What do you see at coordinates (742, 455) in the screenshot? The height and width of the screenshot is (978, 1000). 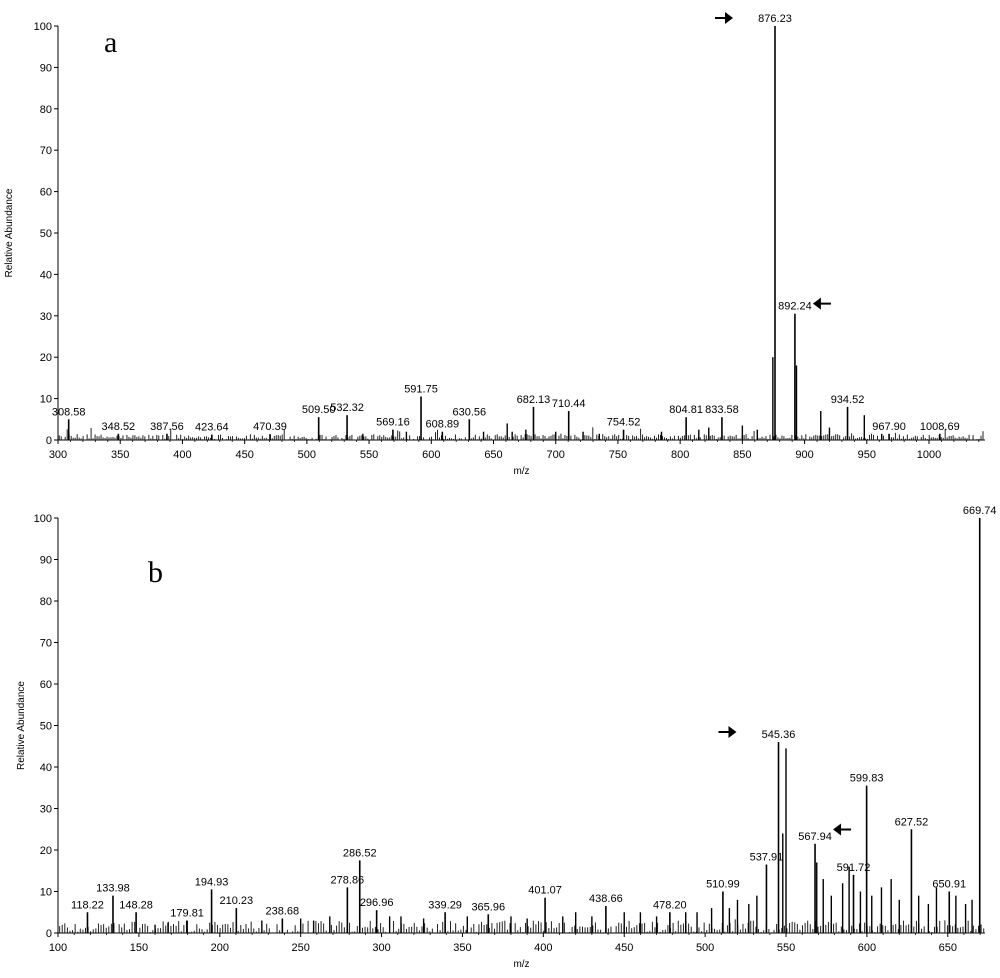 I see `x-tick-label: 850` at bounding box center [742, 455].